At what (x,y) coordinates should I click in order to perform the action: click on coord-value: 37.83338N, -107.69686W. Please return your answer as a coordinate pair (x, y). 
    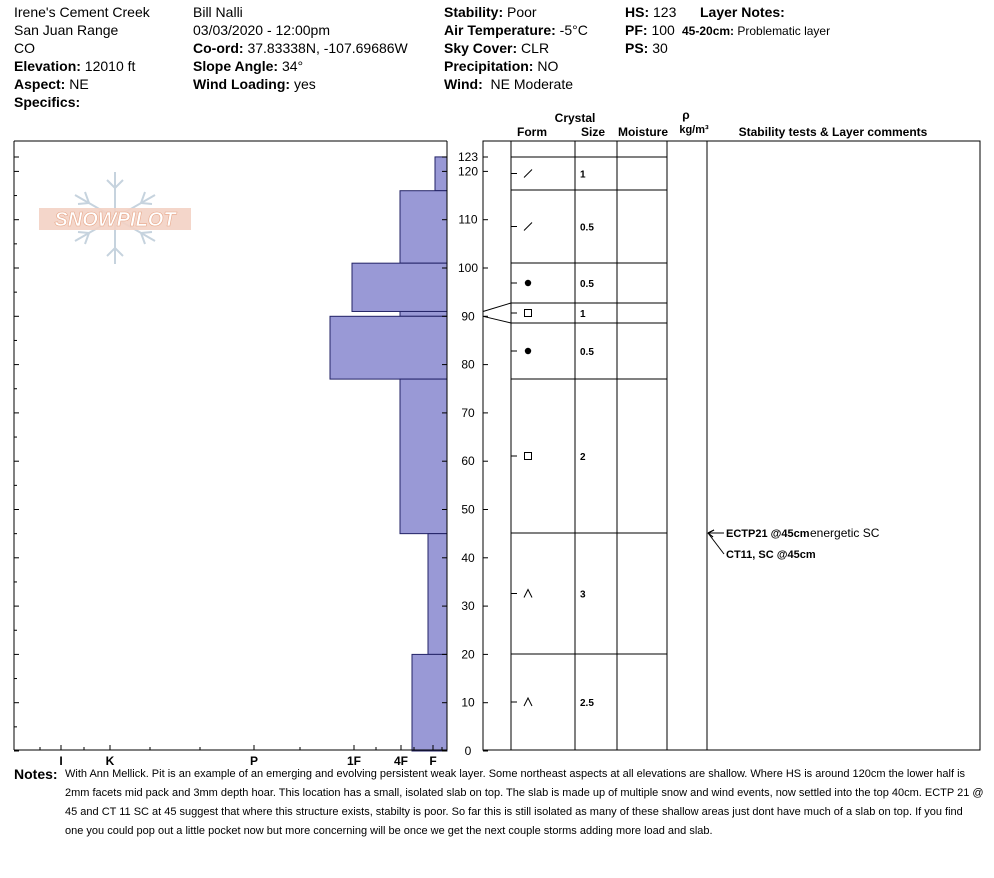
    Looking at the image, I should click on (327, 48).